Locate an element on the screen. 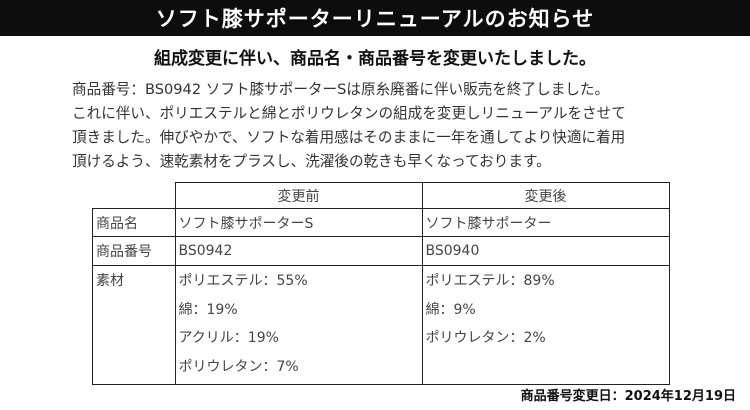 The width and height of the screenshot is (750, 410). subtitle: 組成変更に伴い、商品名・商品番号を変更いたしました。 is located at coordinates (375, 59).